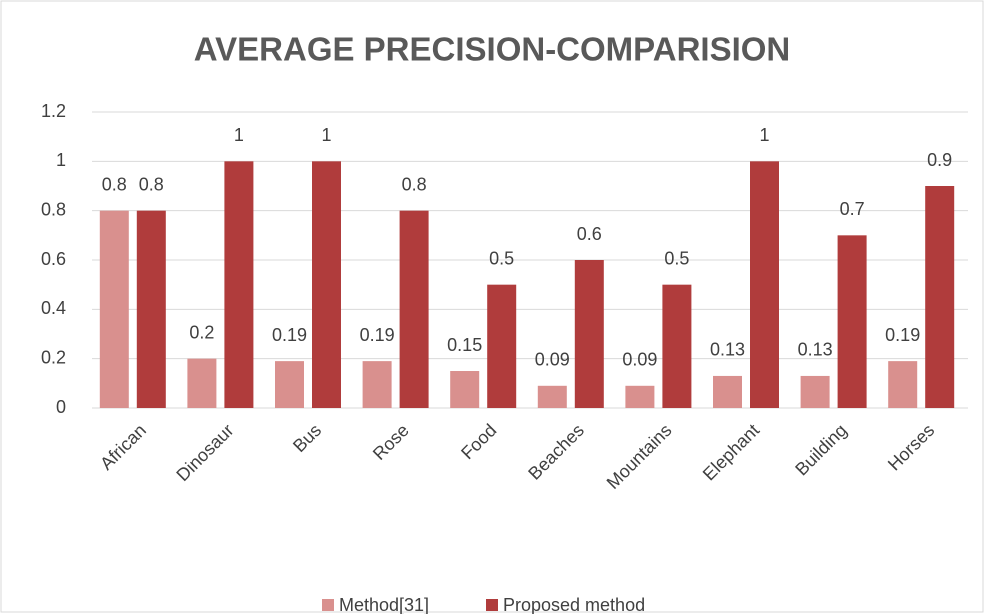 Image resolution: width=985 pixels, height=614 pixels. Describe the element at coordinates (61, 407) in the screenshot. I see `y-tick-label: 0` at that location.